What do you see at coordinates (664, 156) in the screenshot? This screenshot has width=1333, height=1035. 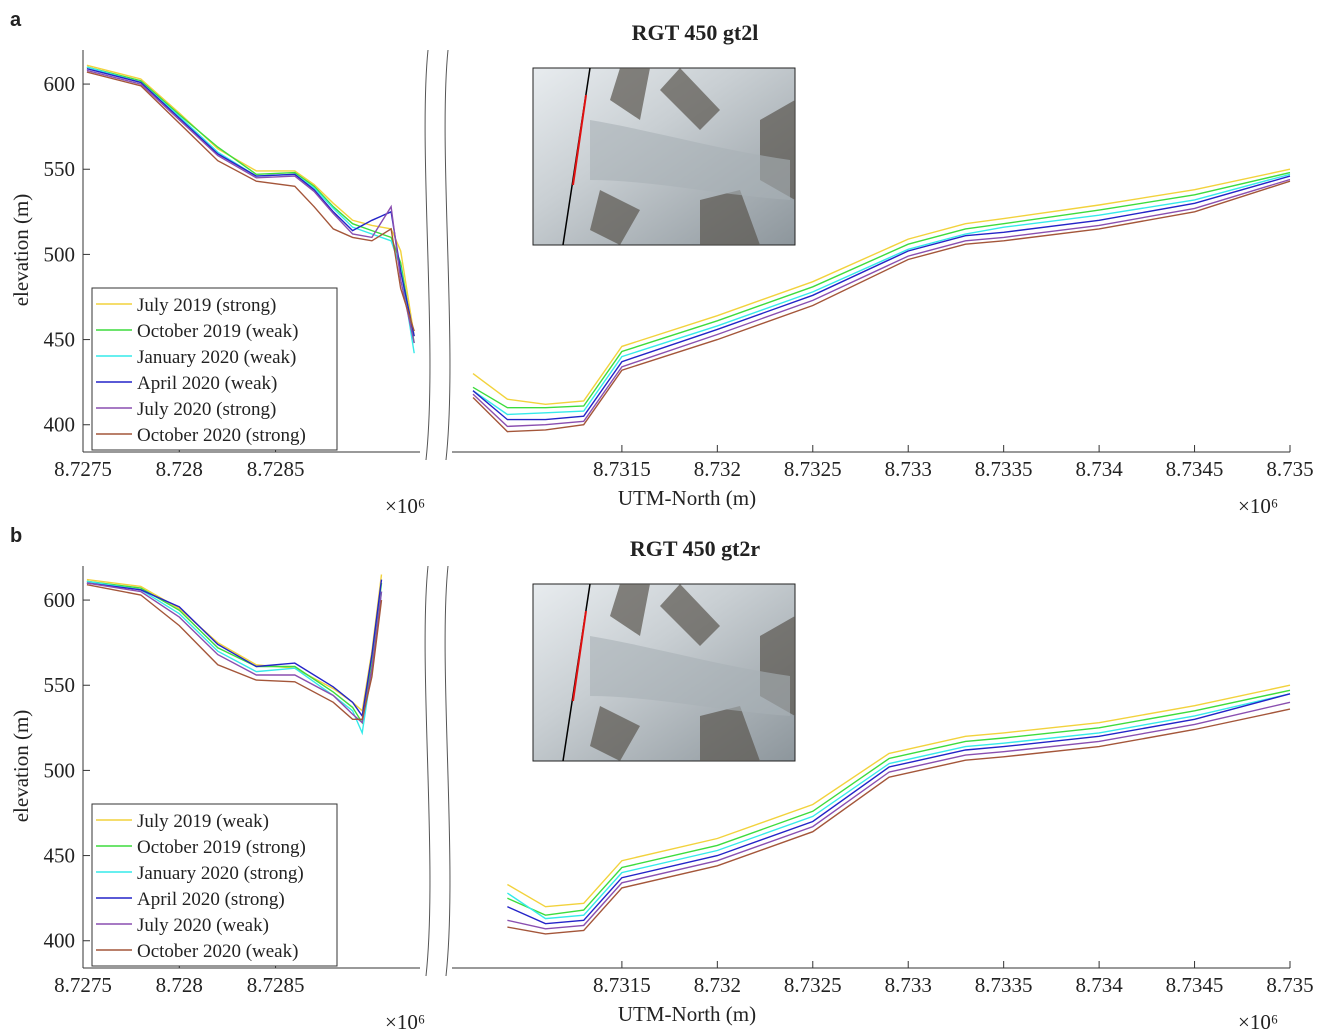 I see `inset-a` at bounding box center [664, 156].